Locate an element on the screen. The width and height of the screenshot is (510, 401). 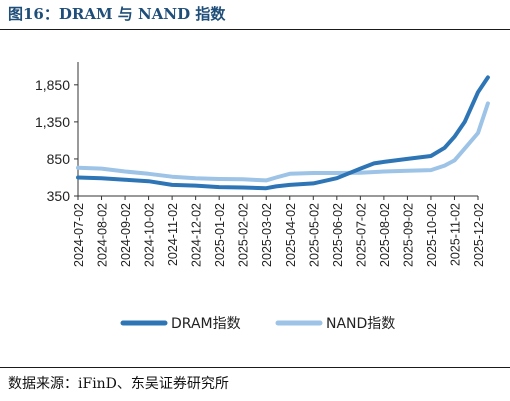
x-tick-label: 2024-12-02 is located at coordinates (197, 235).